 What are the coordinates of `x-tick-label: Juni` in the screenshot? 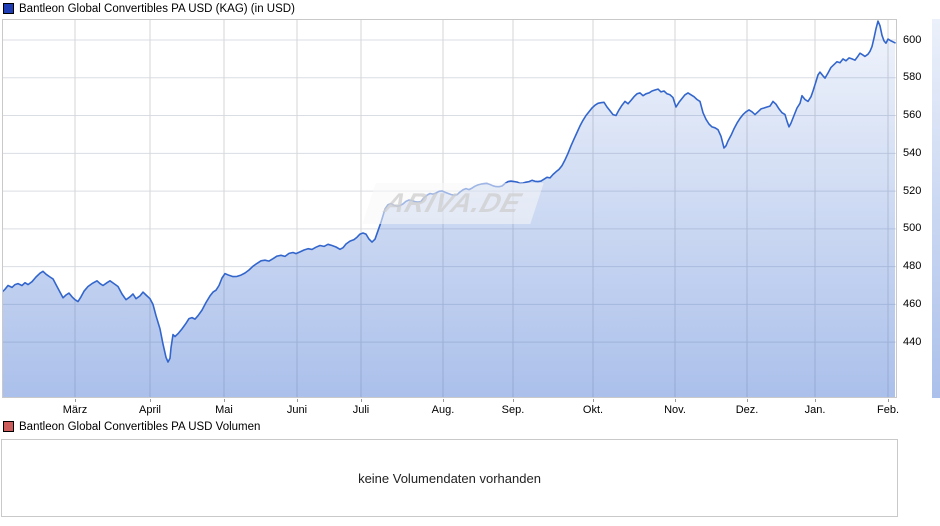 It's located at (297, 410).